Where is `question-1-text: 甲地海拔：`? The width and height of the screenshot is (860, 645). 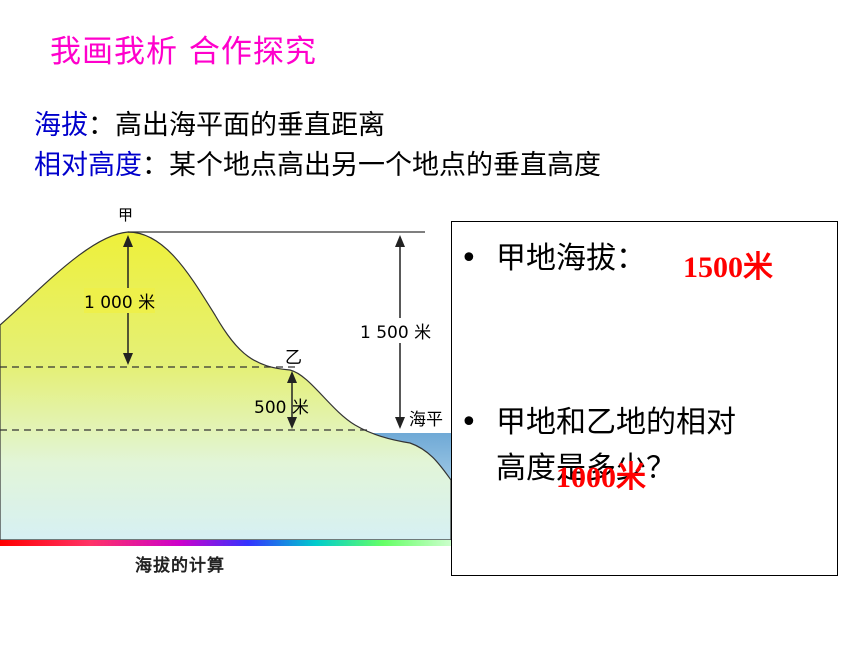
question-1-text: 甲地海拔： is located at coordinates (571, 258).